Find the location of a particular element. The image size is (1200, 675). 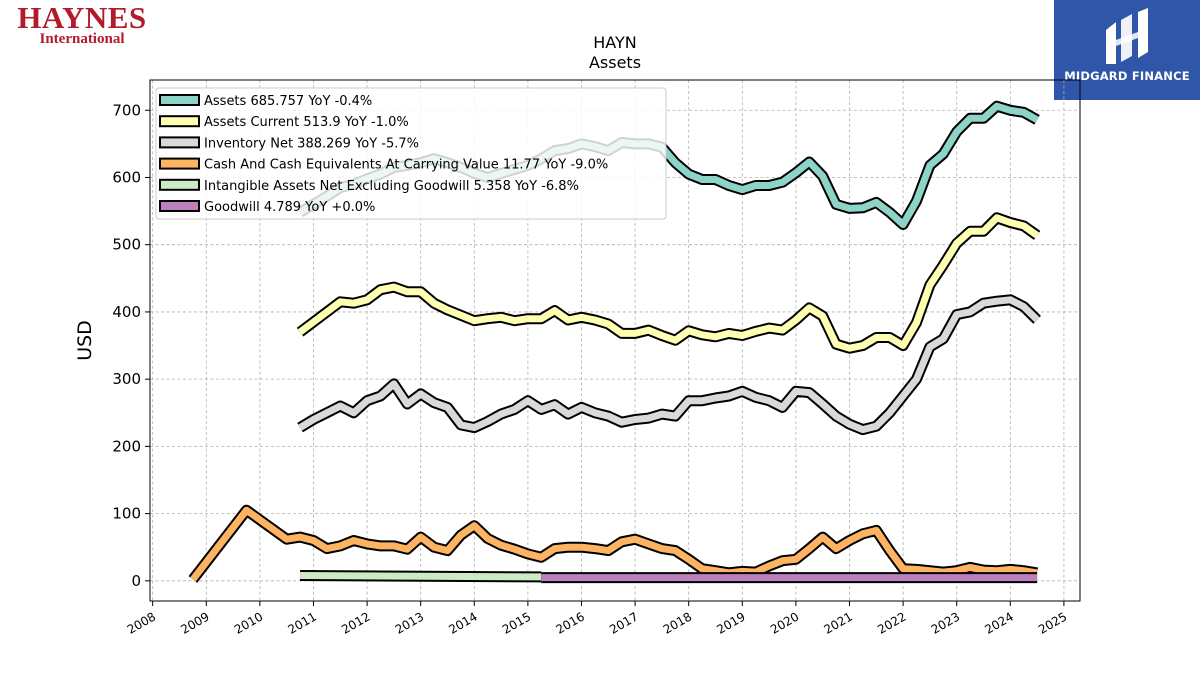

legend-label: Goodwill 4.789 YoY +0.0% is located at coordinates (289, 207).